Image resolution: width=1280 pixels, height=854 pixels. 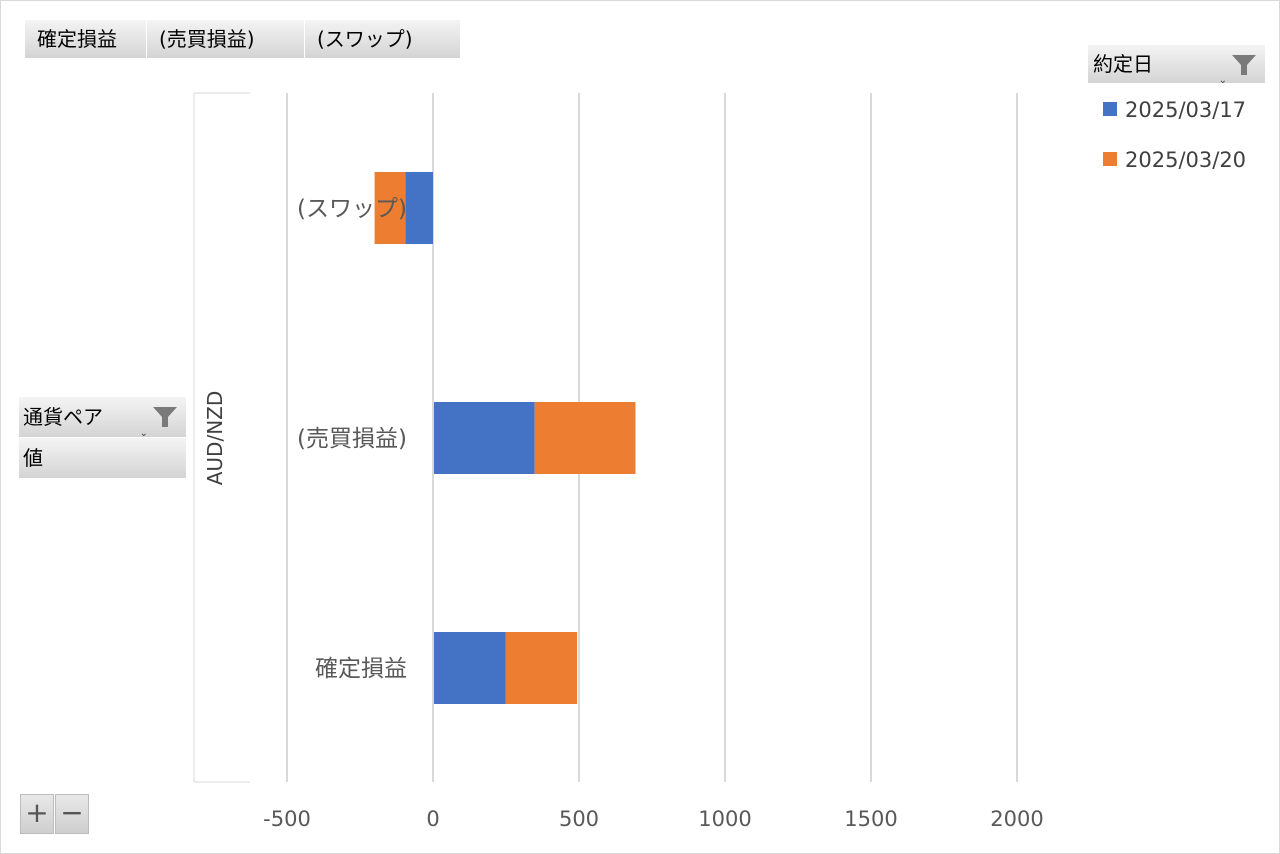 I want to click on legend-field-label: 約定日, so click(x=1123, y=64).